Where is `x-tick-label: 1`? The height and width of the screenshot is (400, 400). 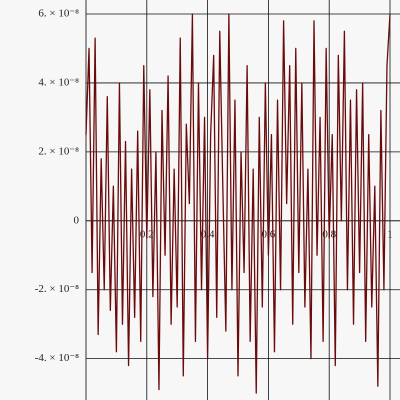 x-tick-label: 1 is located at coordinates (390, 234).